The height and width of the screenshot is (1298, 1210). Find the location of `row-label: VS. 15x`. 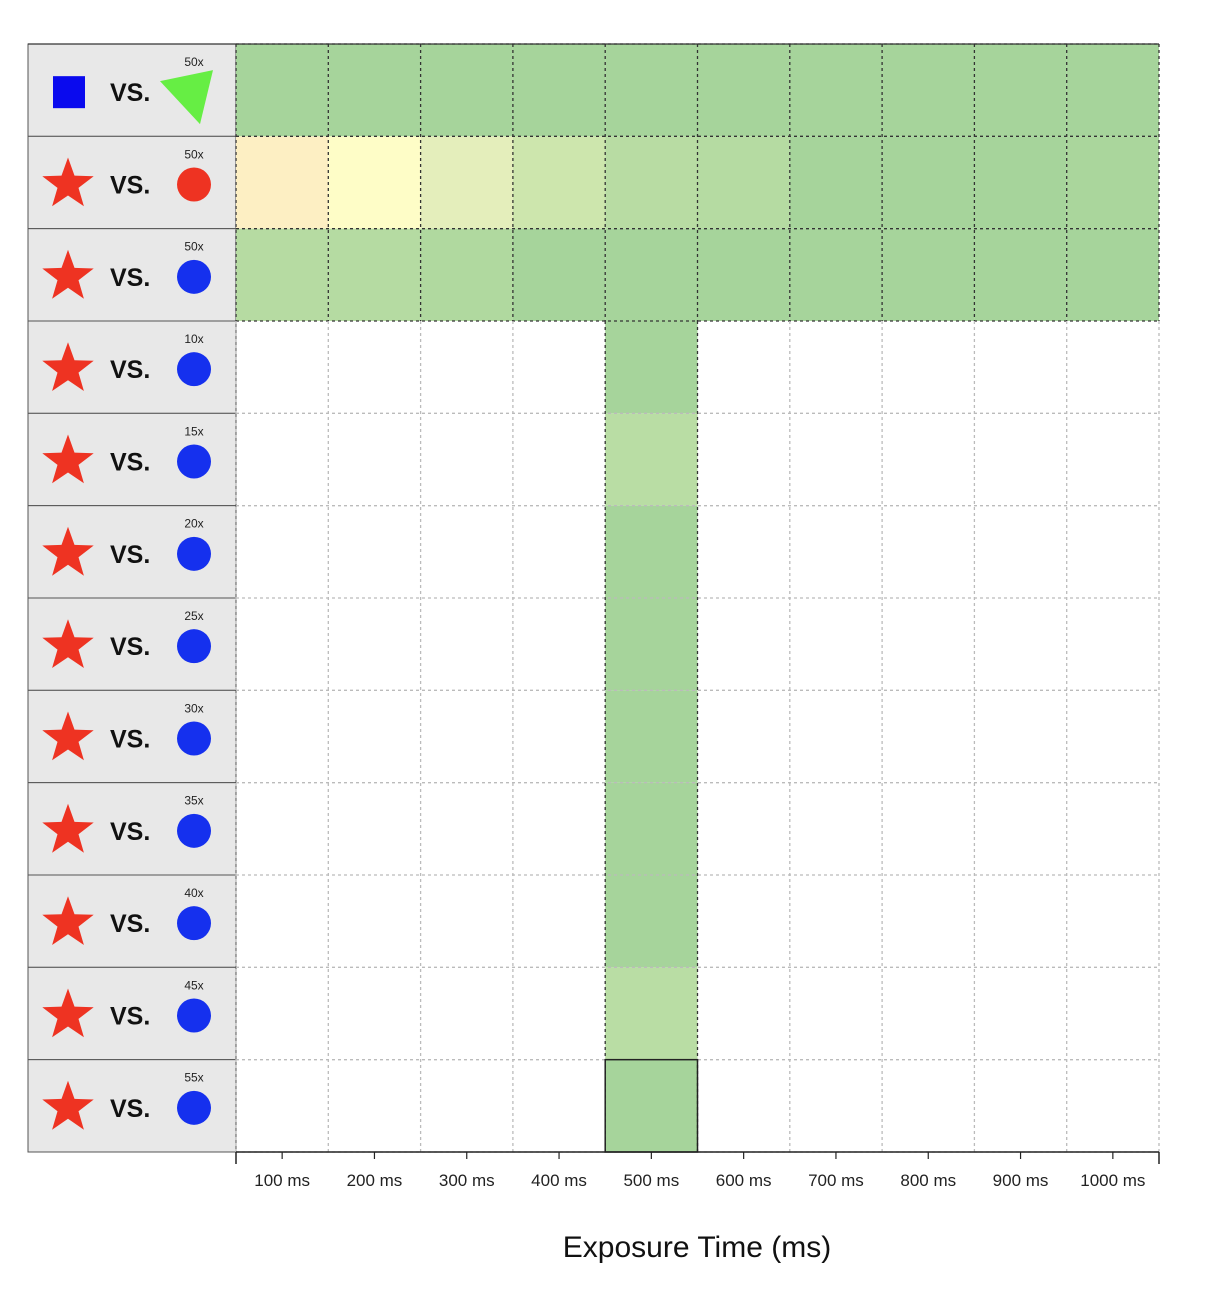

row-label: VS. 15x is located at coordinates (132, 459).